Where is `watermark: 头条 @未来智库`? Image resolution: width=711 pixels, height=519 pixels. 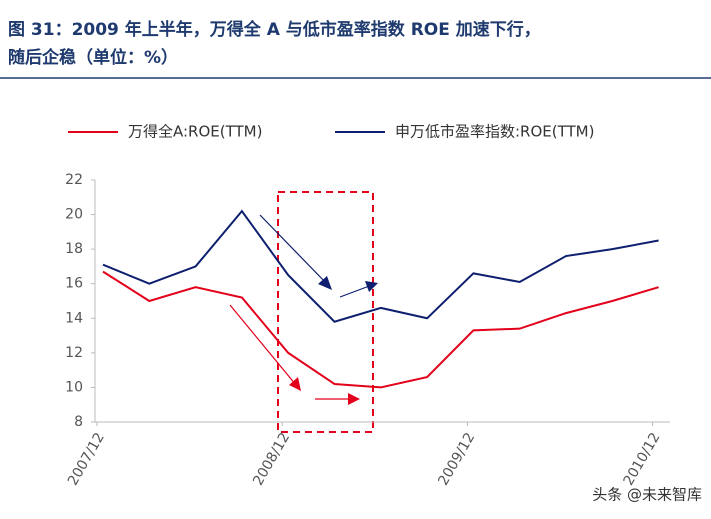 watermark: 头条 @未来智库 is located at coordinates (647, 495).